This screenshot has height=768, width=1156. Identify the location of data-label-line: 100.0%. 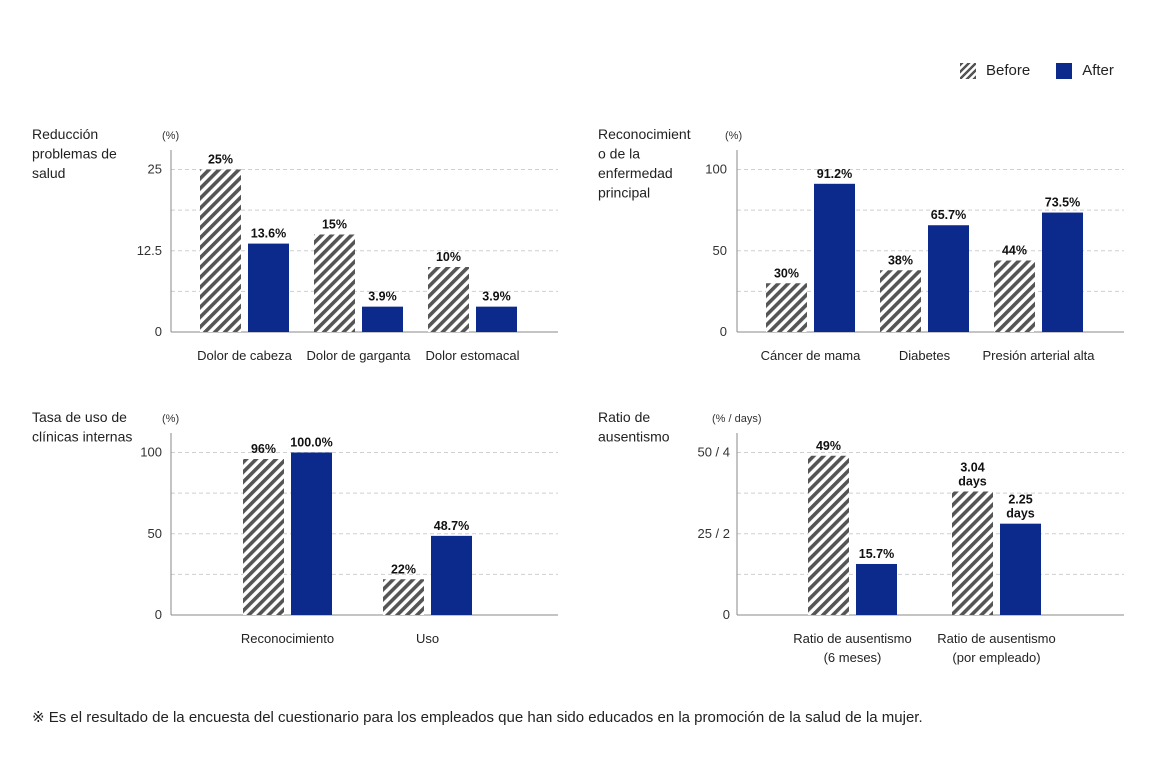
(311, 443).